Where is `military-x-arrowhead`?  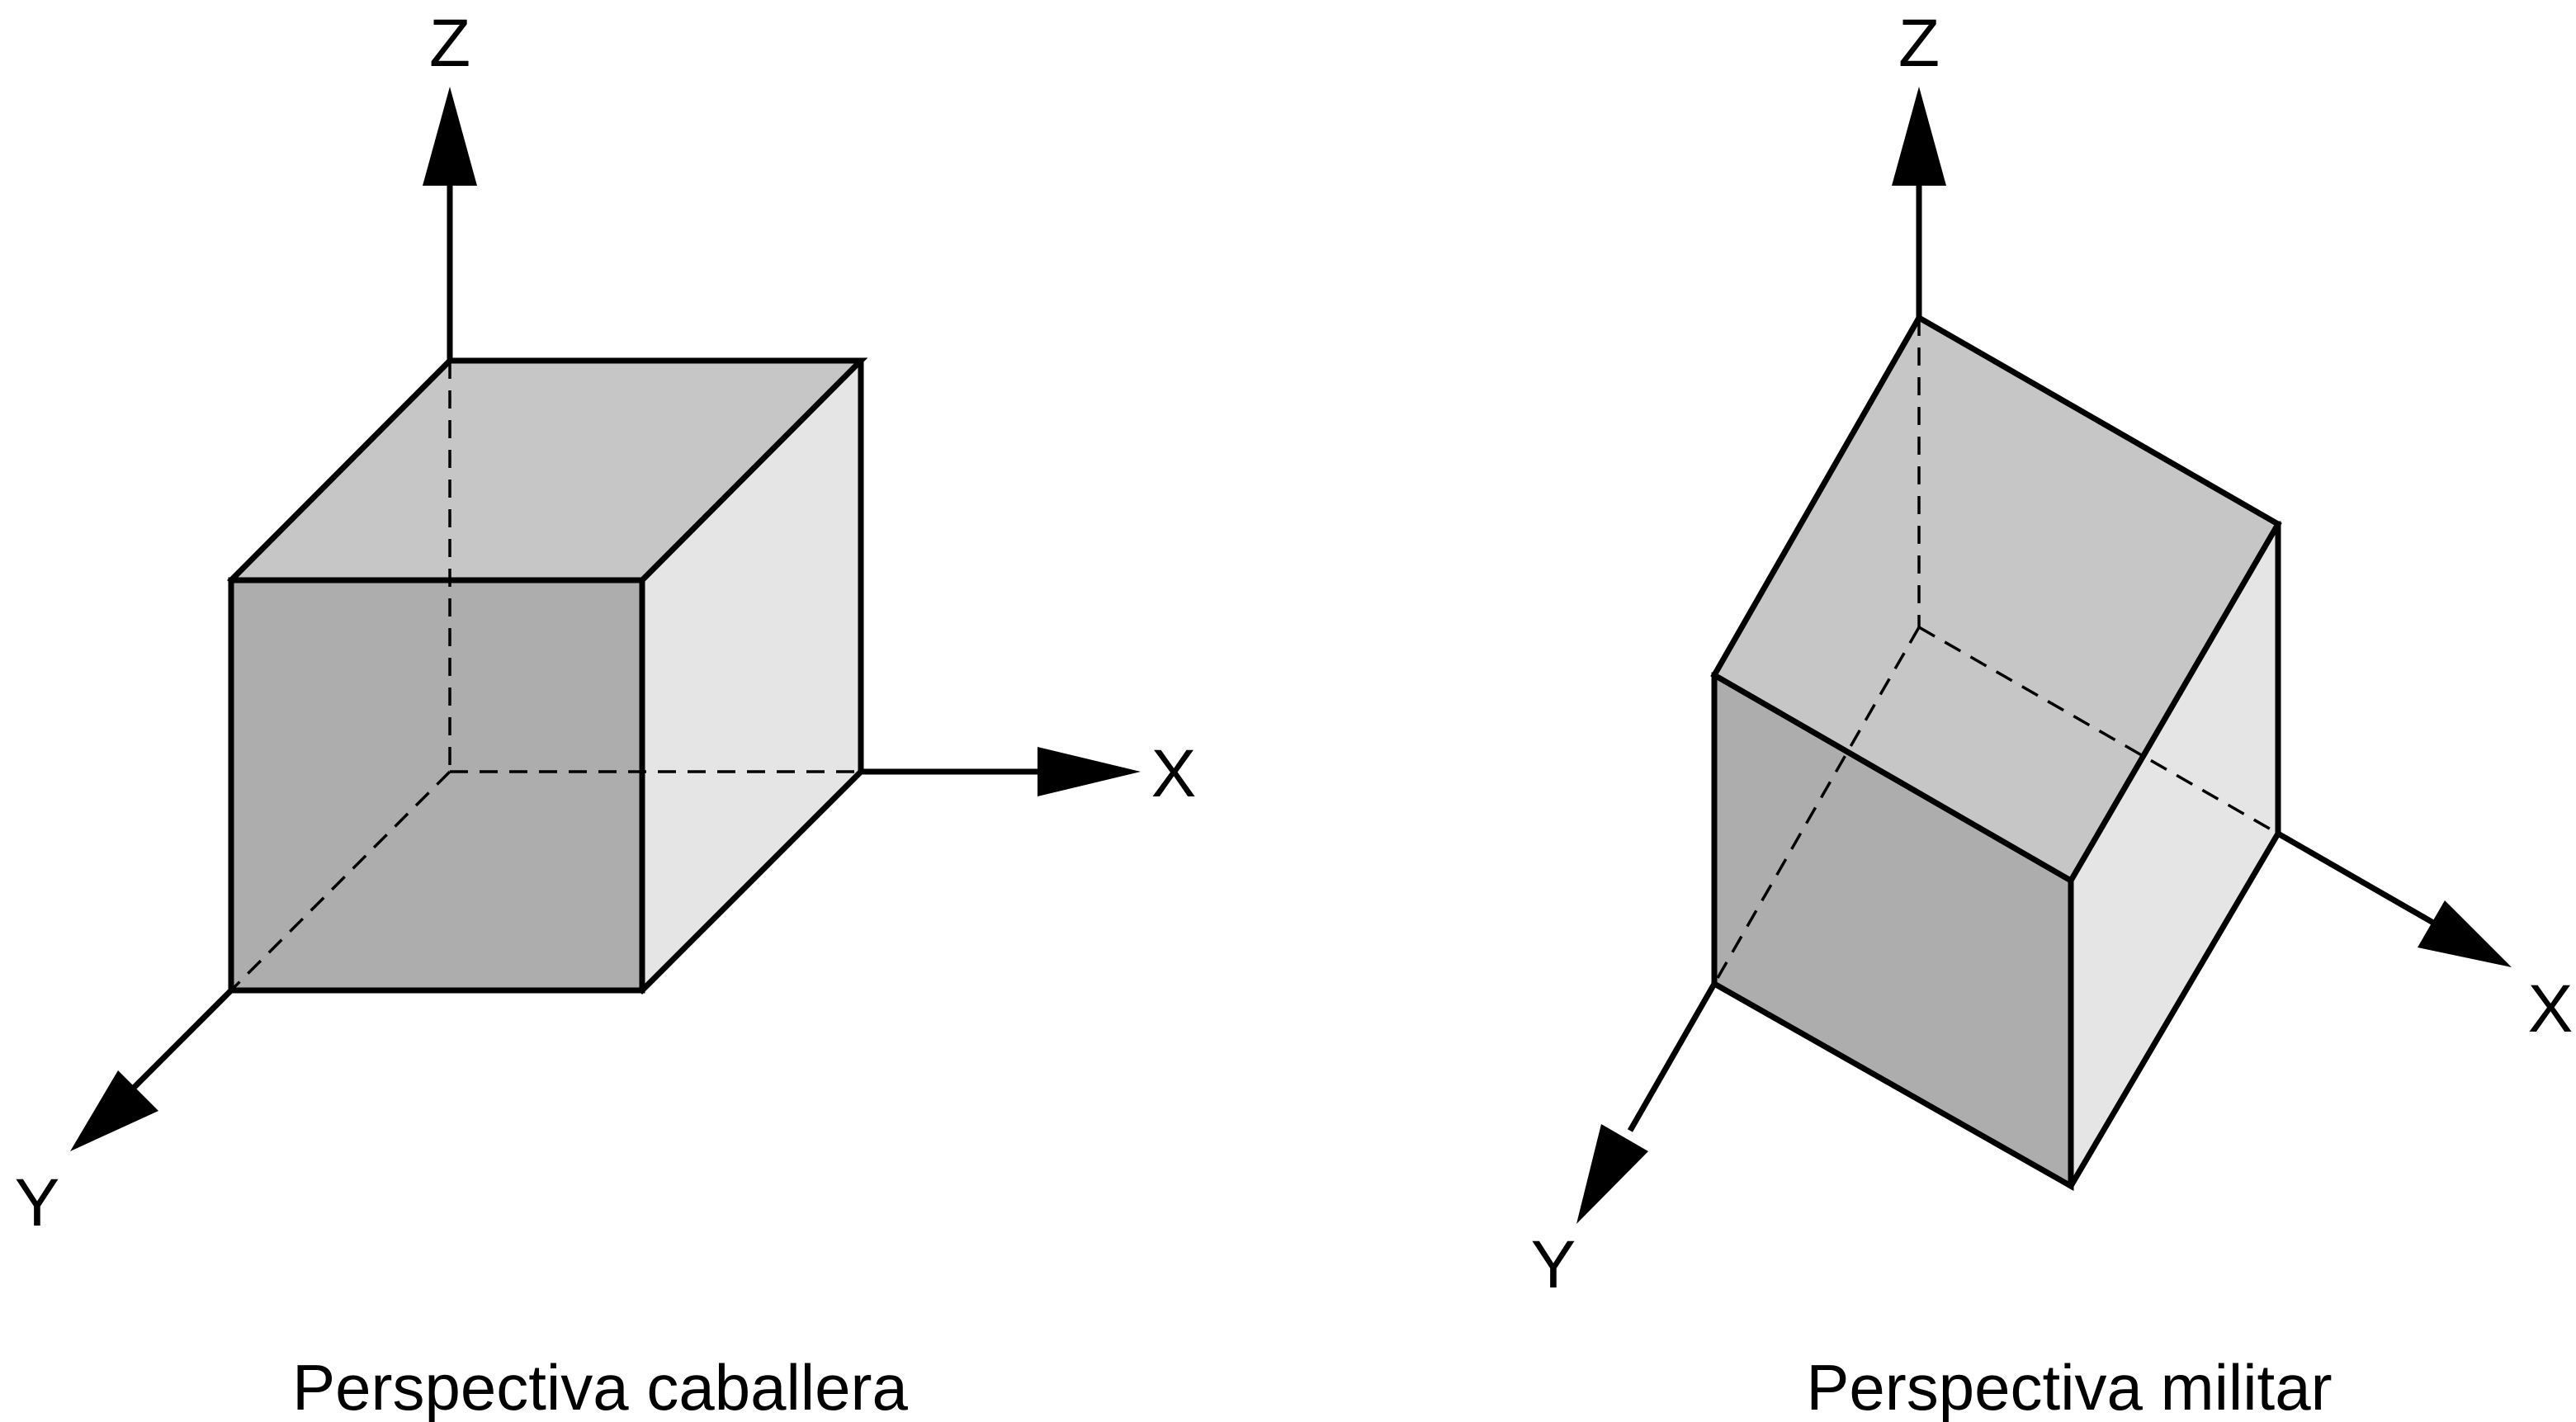
military-x-arrowhead is located at coordinates (2465, 933).